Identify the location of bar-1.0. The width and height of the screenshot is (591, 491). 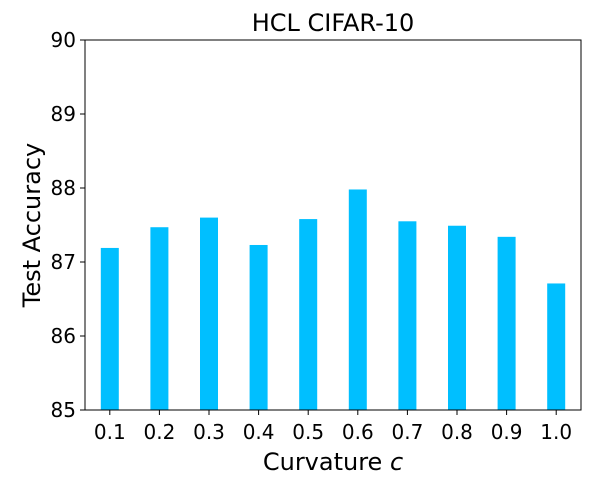
(556, 346).